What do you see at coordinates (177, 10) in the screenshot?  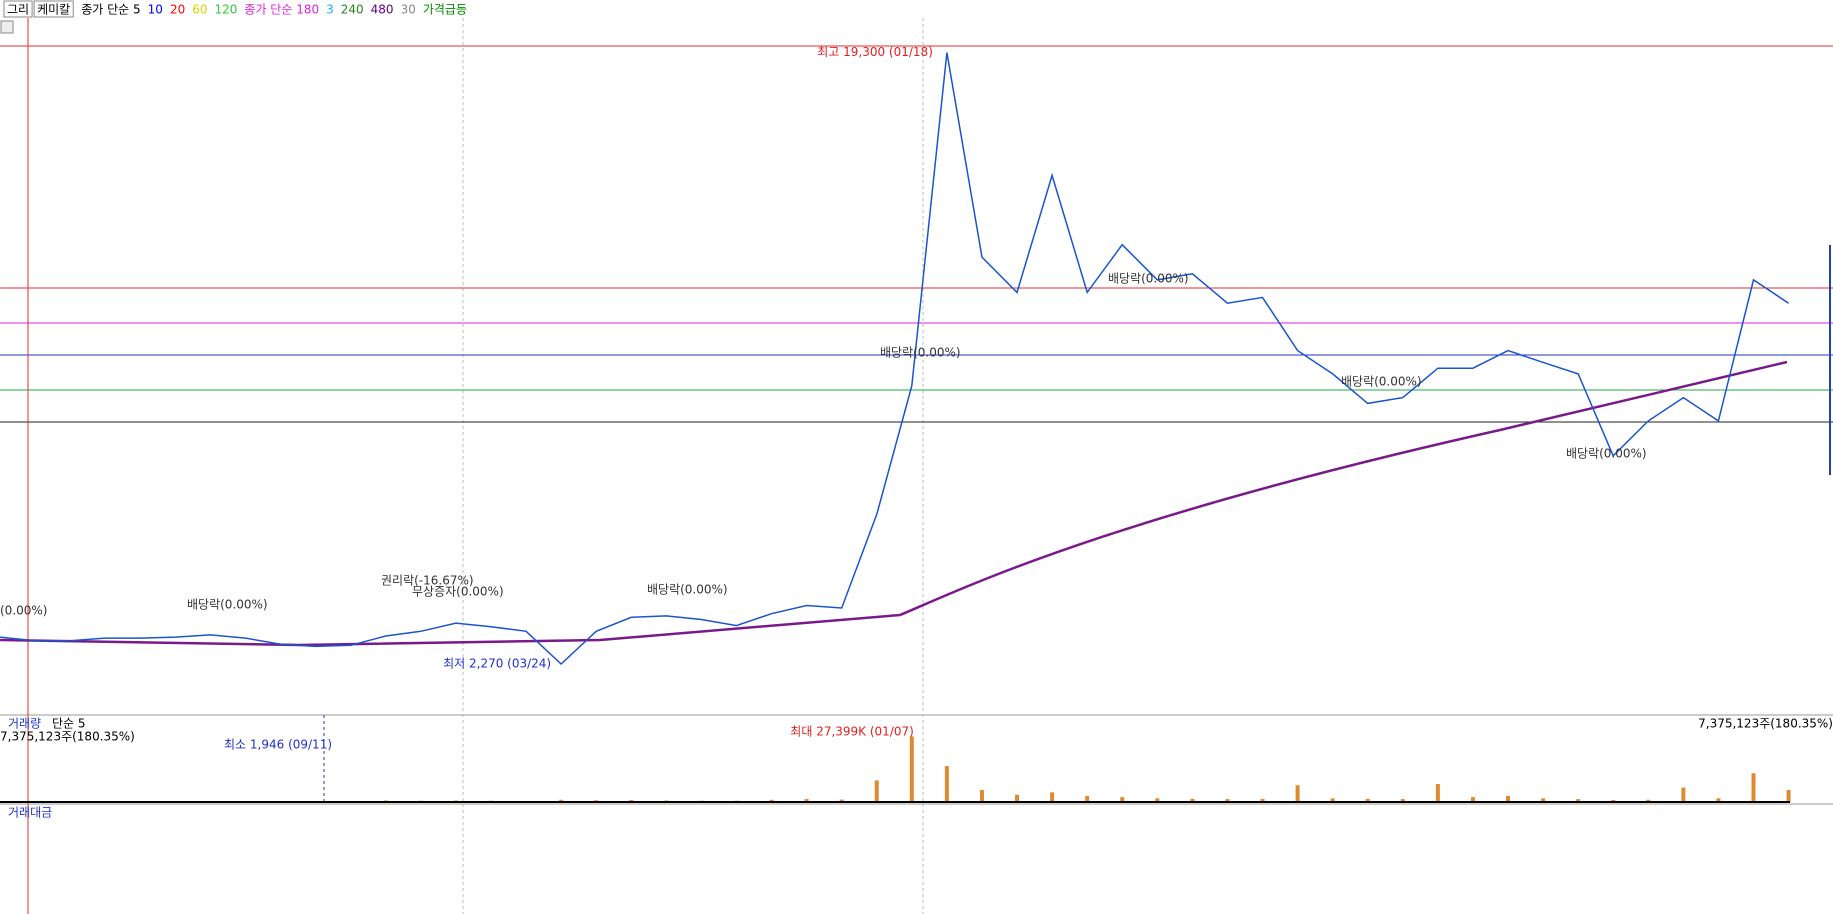 I see `legend-item: 20` at bounding box center [177, 10].